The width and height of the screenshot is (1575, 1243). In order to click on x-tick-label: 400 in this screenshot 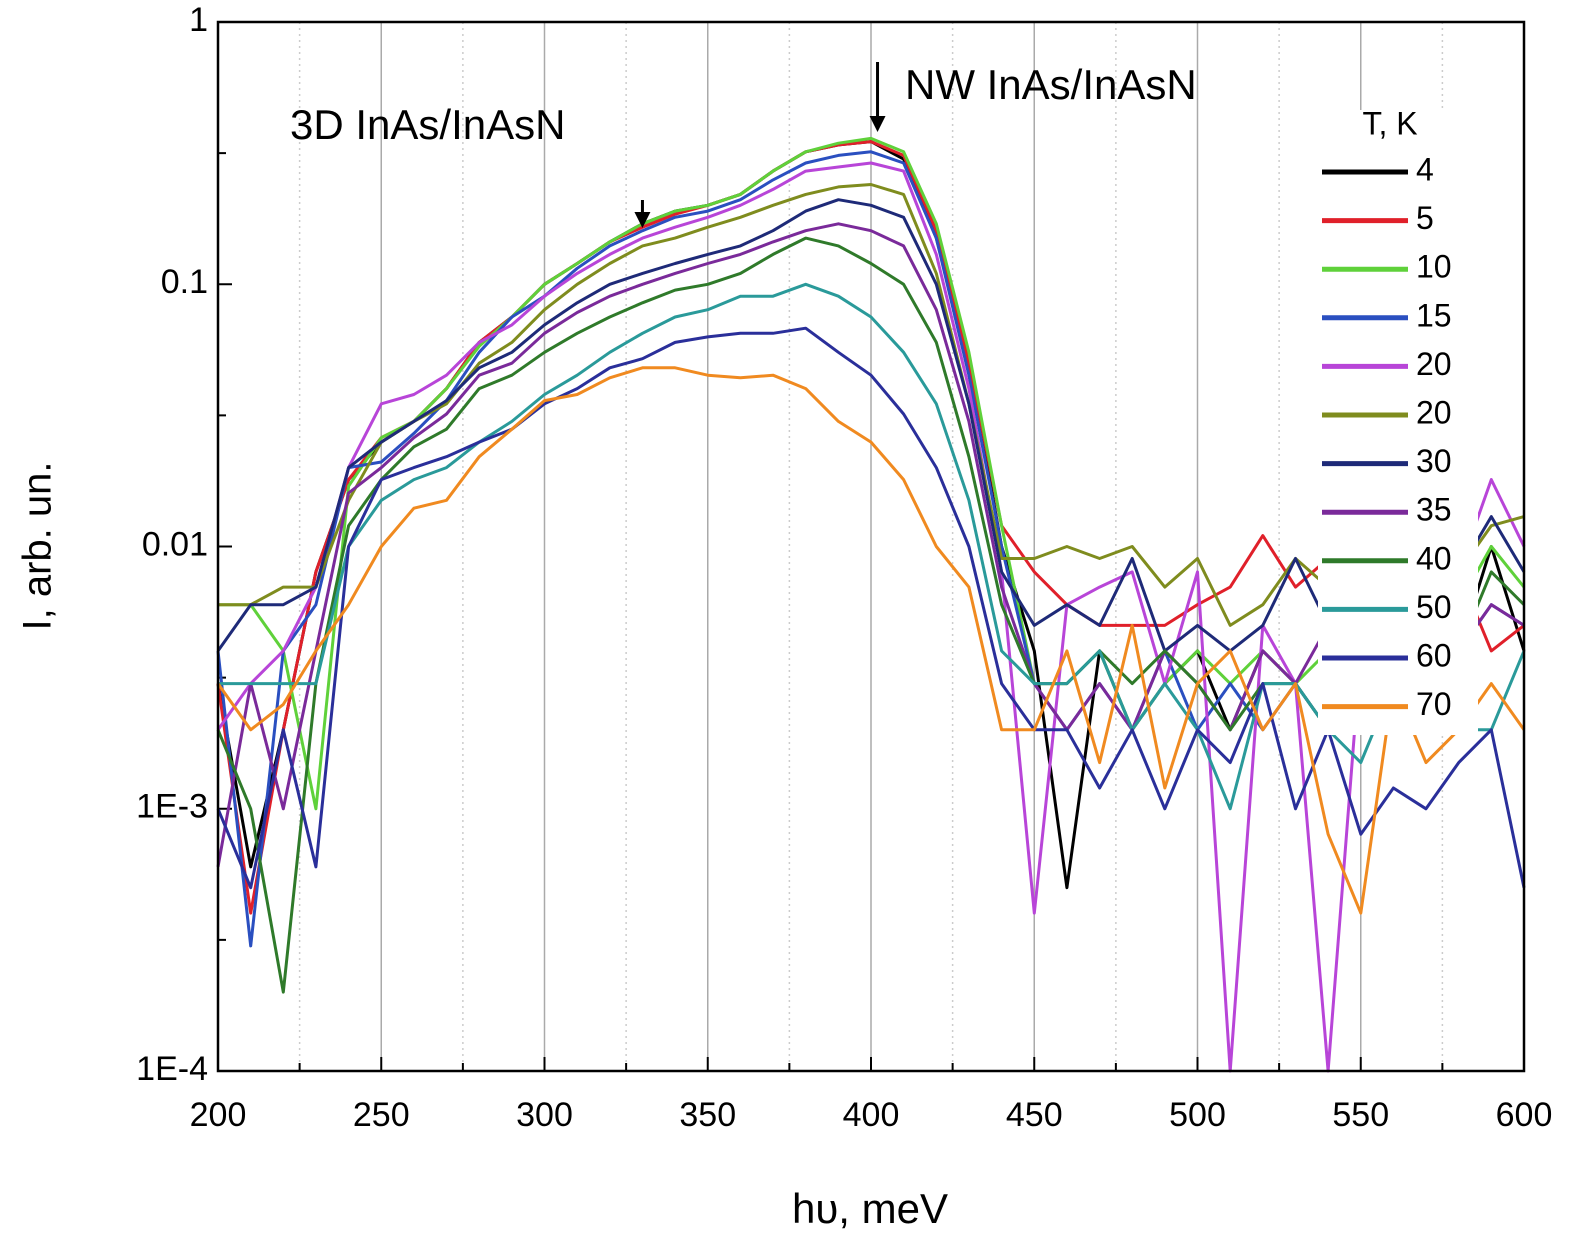, I will do `click(871, 1115)`.